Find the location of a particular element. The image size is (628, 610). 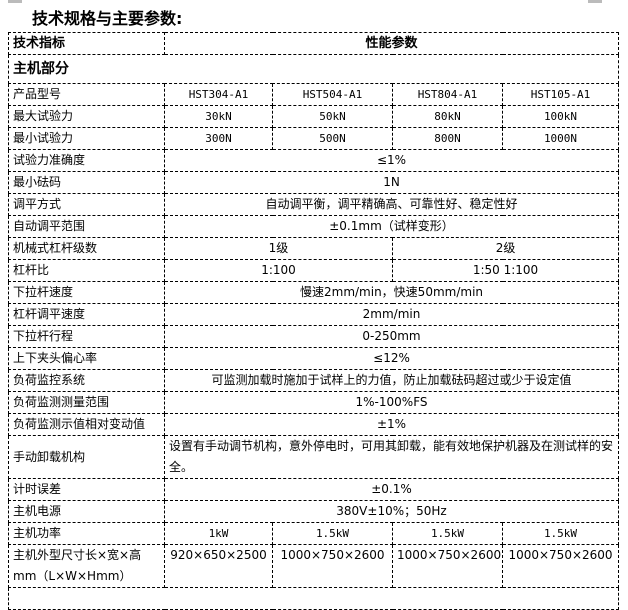

row-value: HST304-A1 is located at coordinates (218, 94).